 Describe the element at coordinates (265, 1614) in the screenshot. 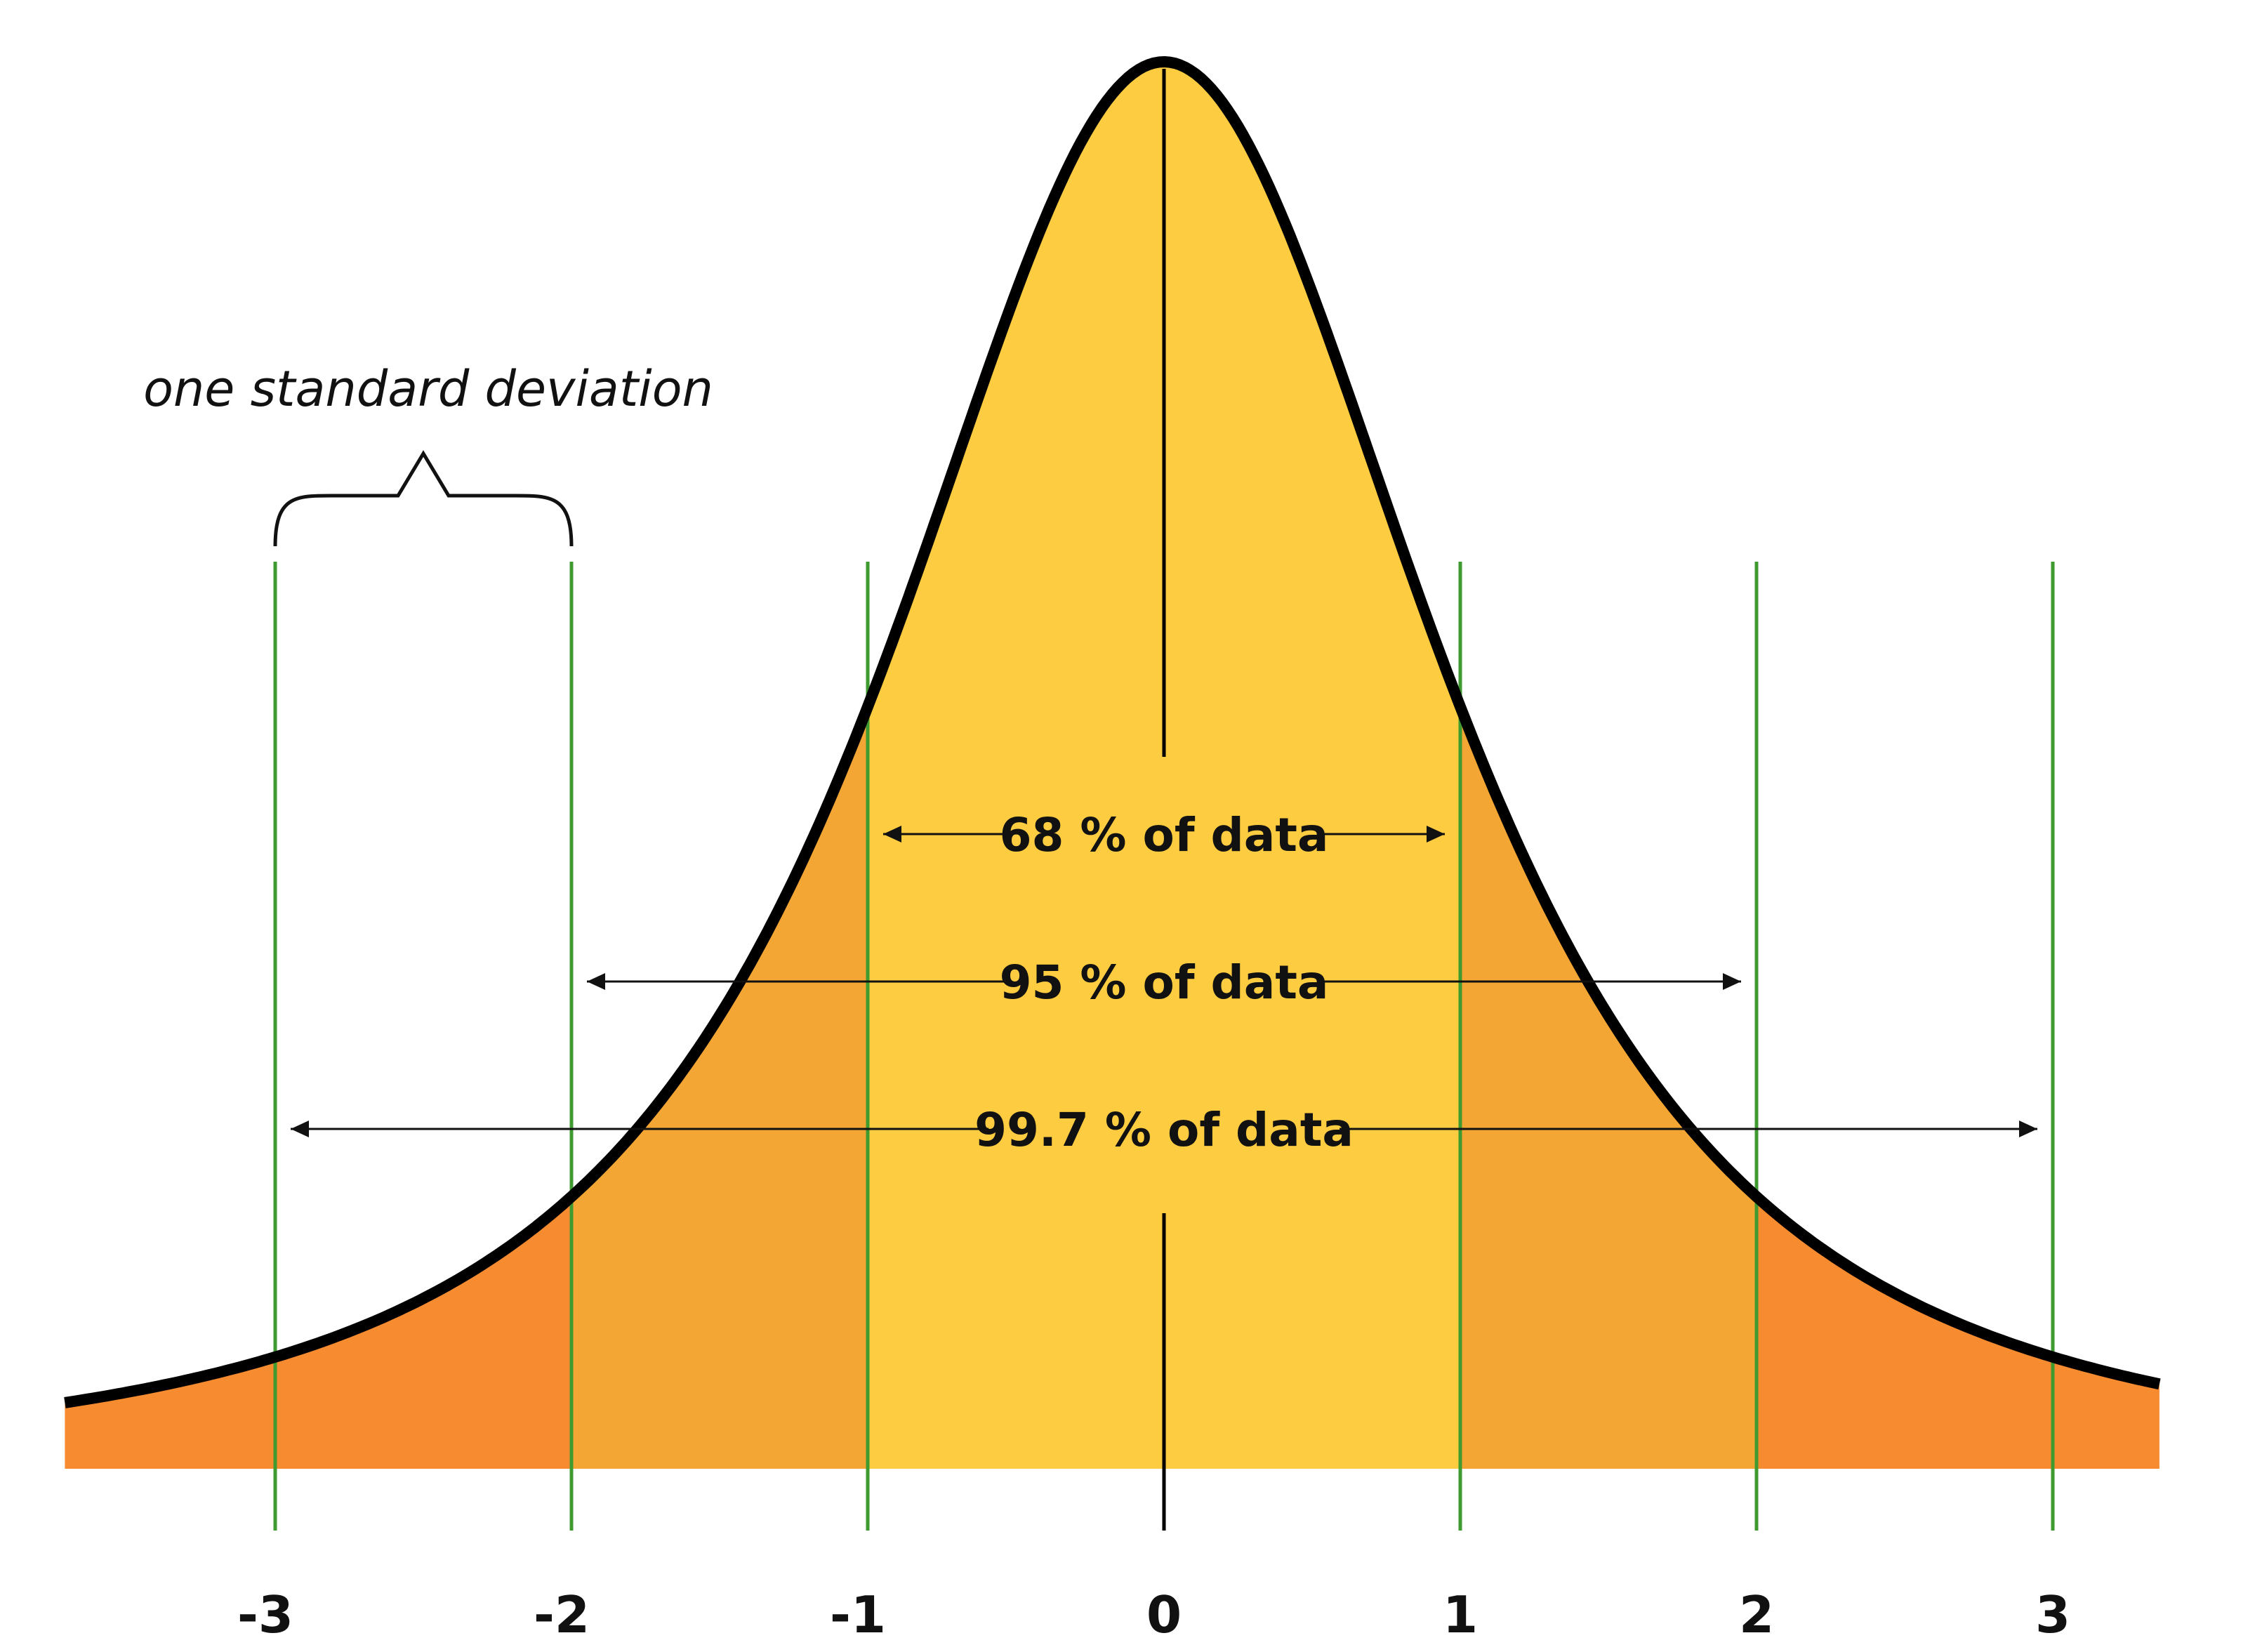

I see `tick-label: -3` at that location.